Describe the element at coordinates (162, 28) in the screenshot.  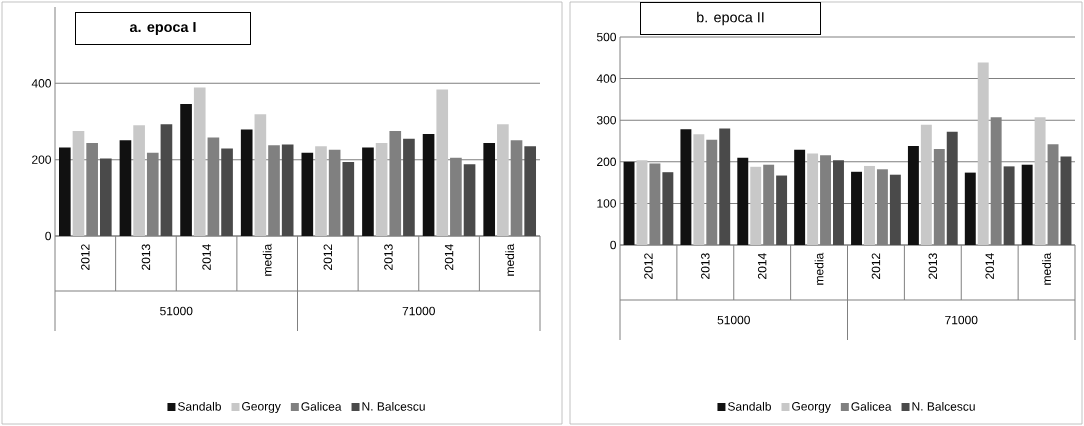
I see `text: a. epoca I` at that location.